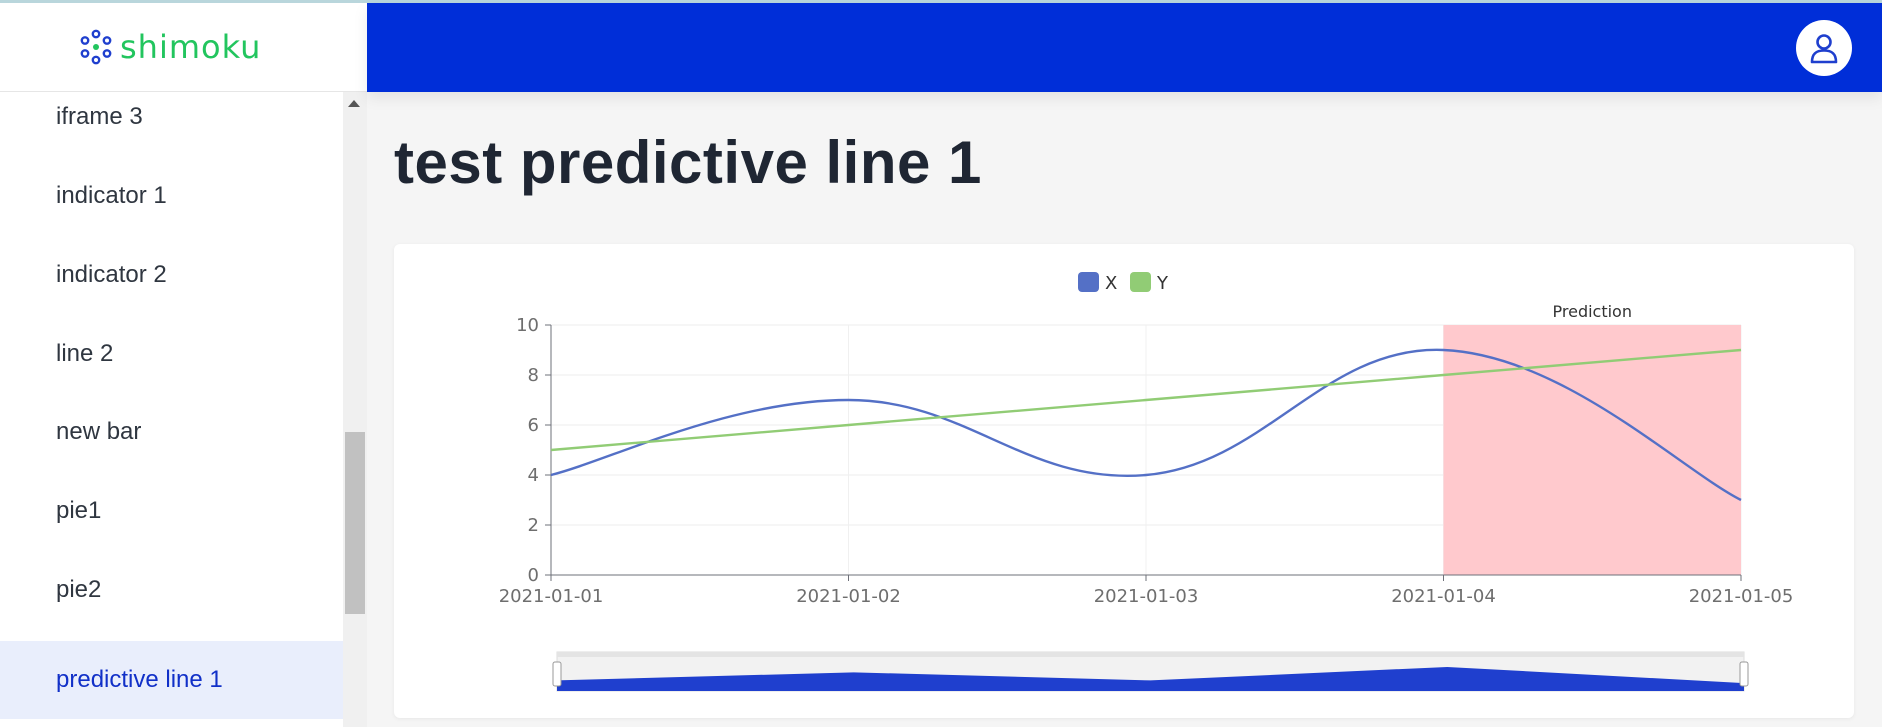 The height and width of the screenshot is (727, 1882). I want to click on chart-series, so click(1146, 425).